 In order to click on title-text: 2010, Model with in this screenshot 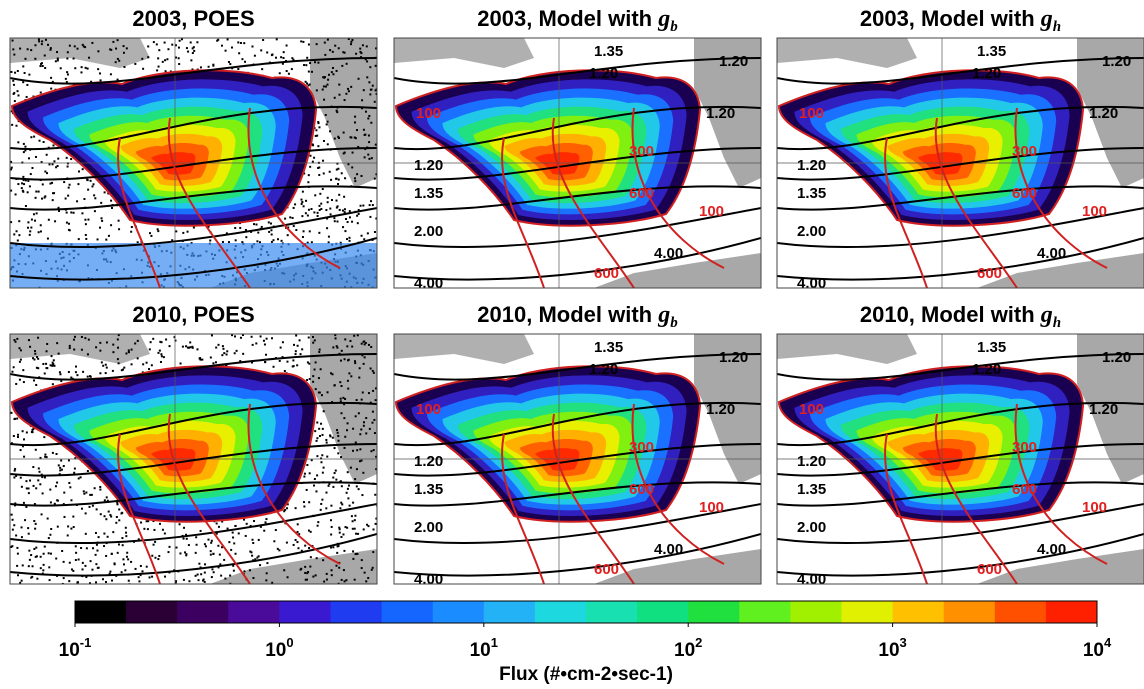, I will do `click(950, 314)`.